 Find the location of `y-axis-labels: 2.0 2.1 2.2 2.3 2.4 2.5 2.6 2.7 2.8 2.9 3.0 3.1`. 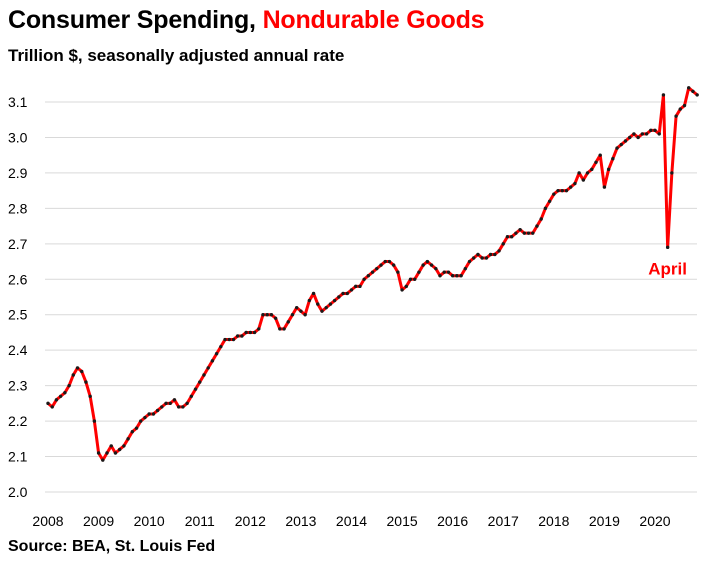

y-axis-labels: 2.0 2.1 2.2 2.3 2.4 2.5 2.6 2.7 2.8 2.9 3.0 3.1 is located at coordinates (18, 297).